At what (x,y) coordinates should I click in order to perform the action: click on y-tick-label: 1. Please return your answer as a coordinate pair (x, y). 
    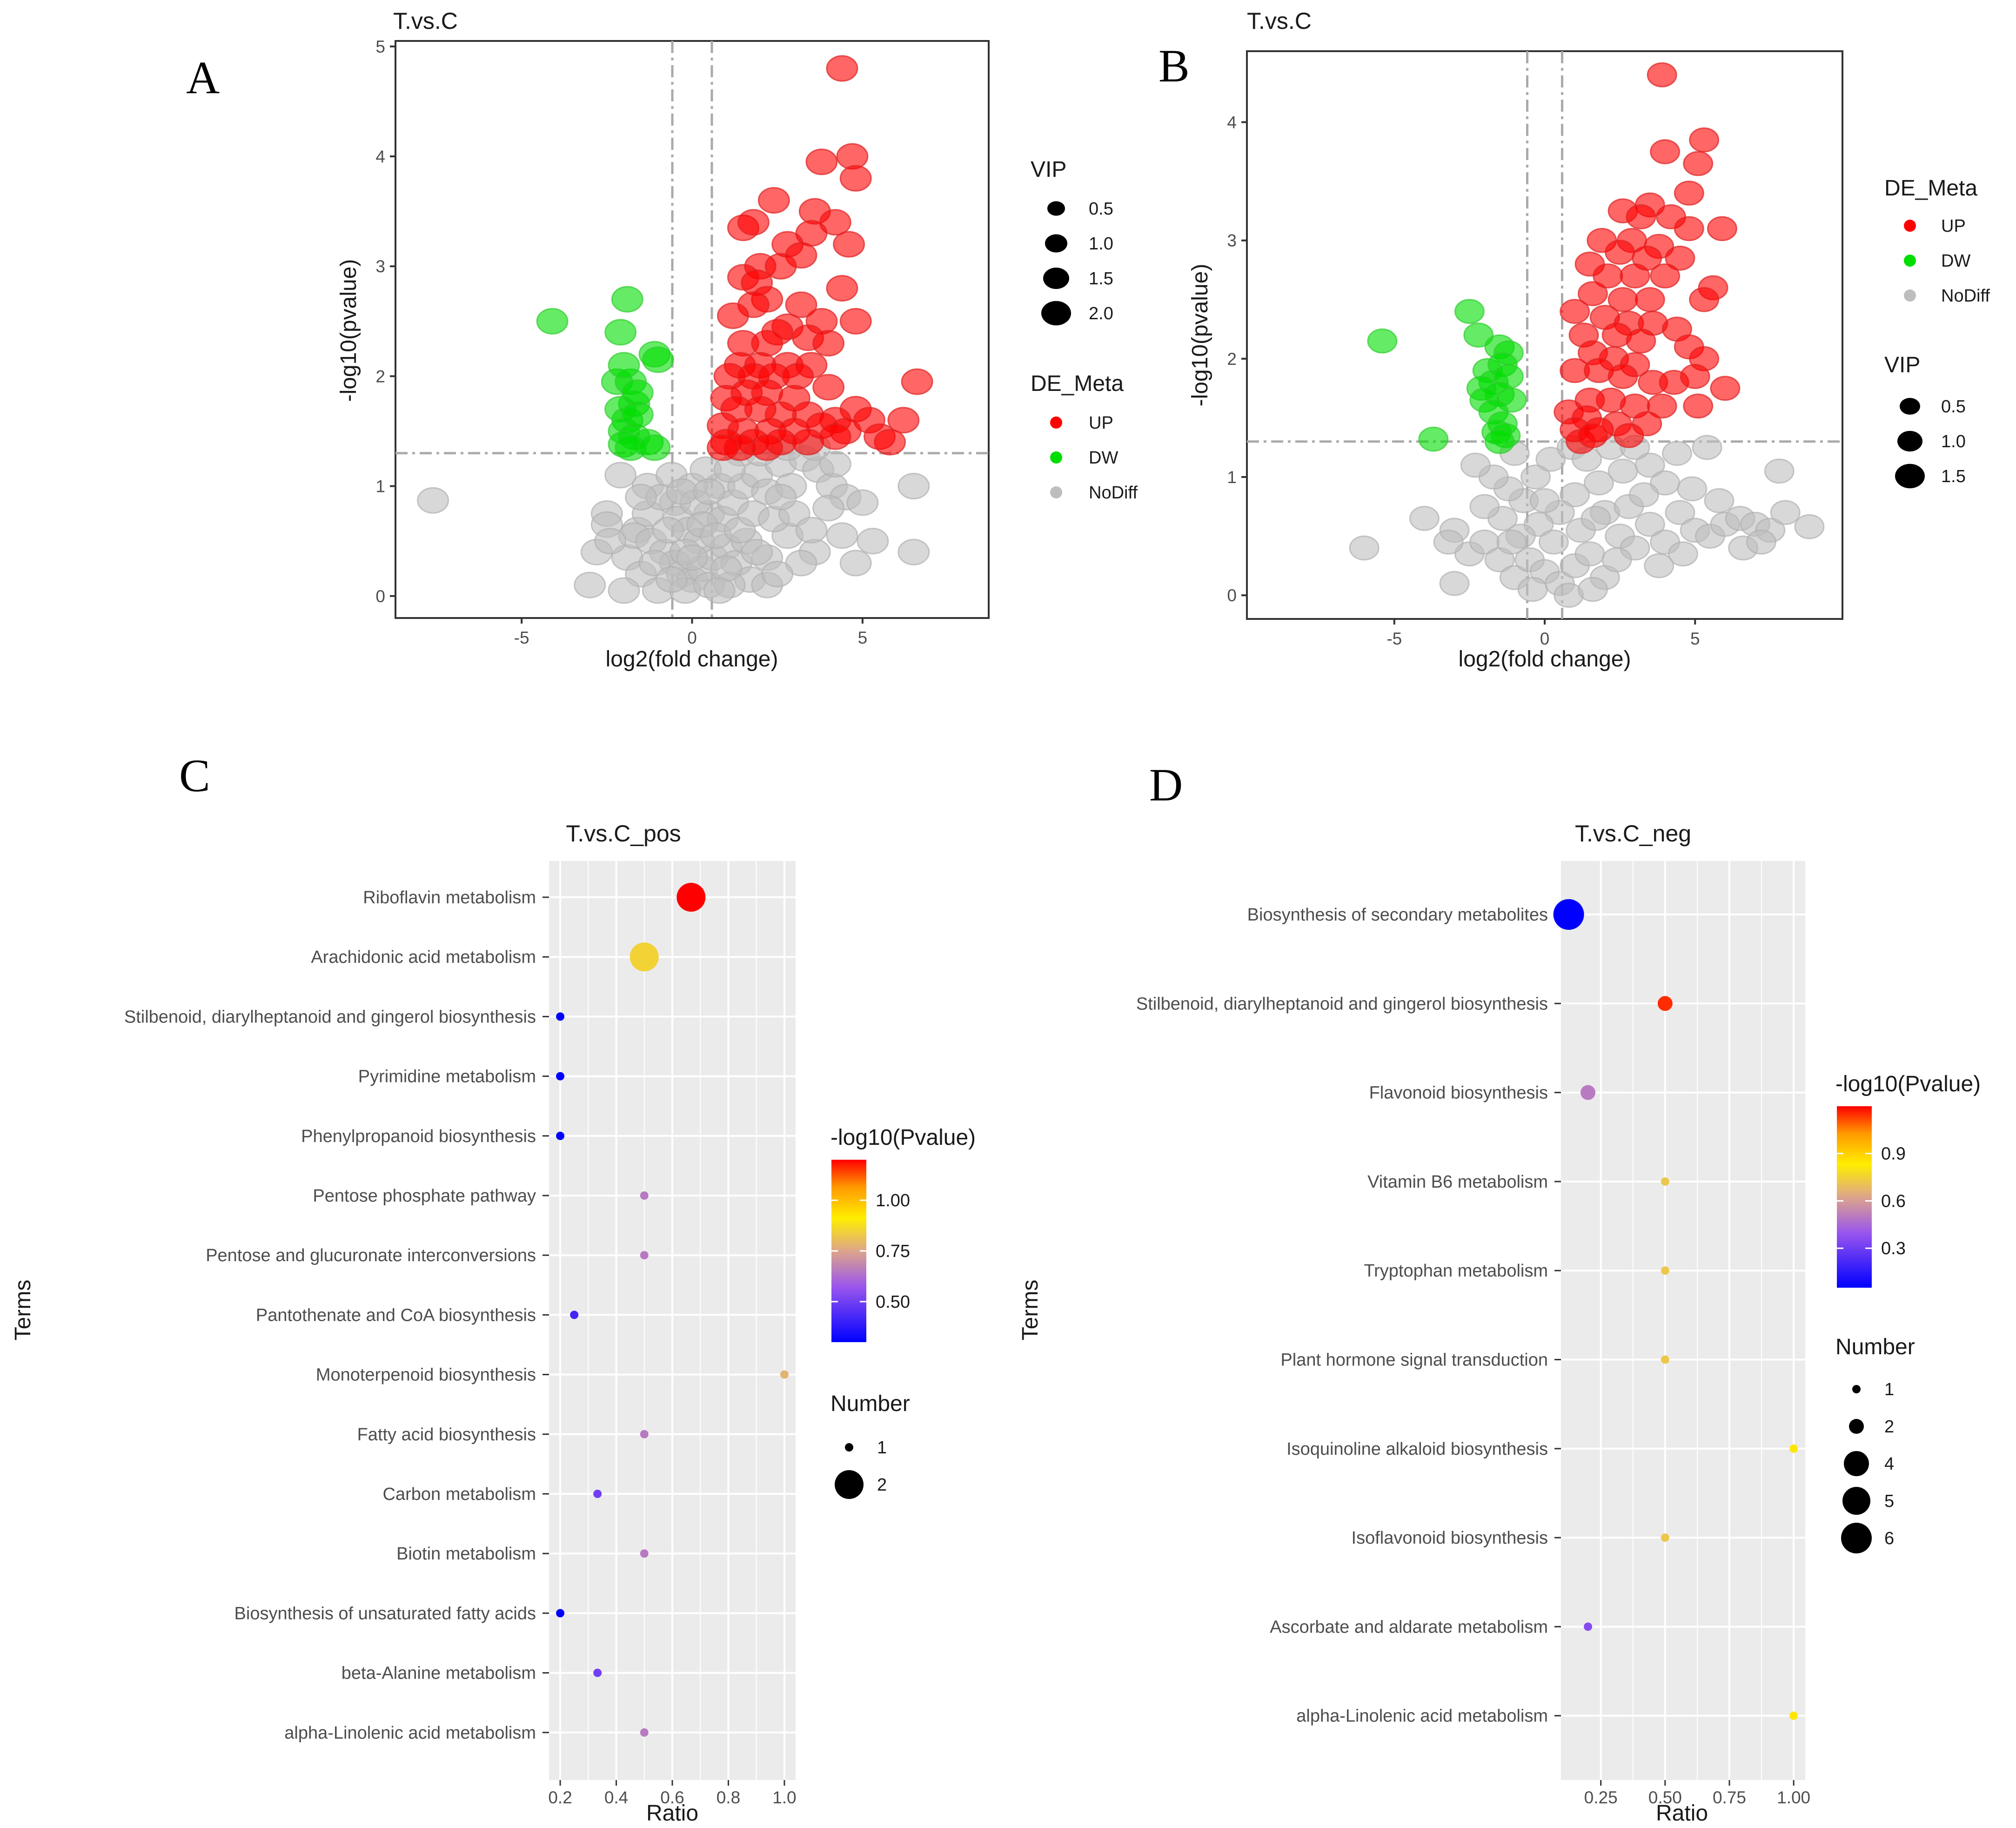
    Looking at the image, I should click on (1232, 477).